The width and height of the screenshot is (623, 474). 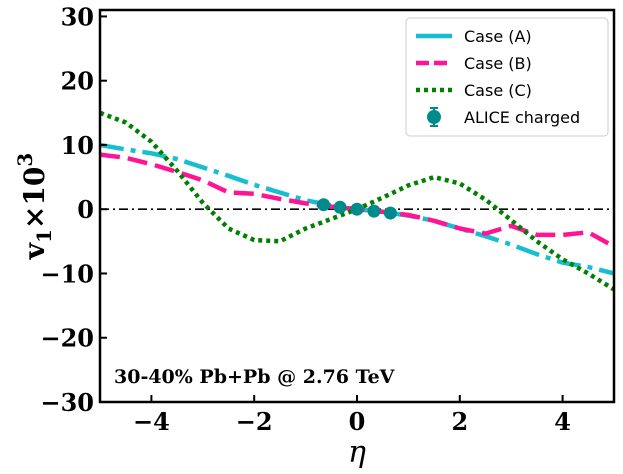 I want to click on x-tick-label: 0, so click(x=357, y=421).